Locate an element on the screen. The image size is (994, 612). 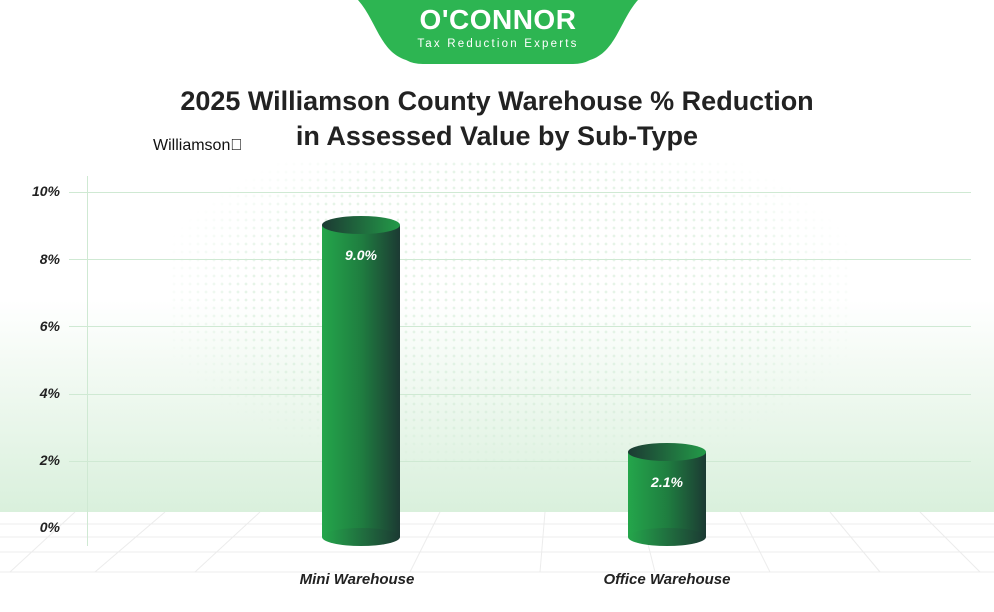
y-tick-0: 0% is located at coordinates (49, 527).